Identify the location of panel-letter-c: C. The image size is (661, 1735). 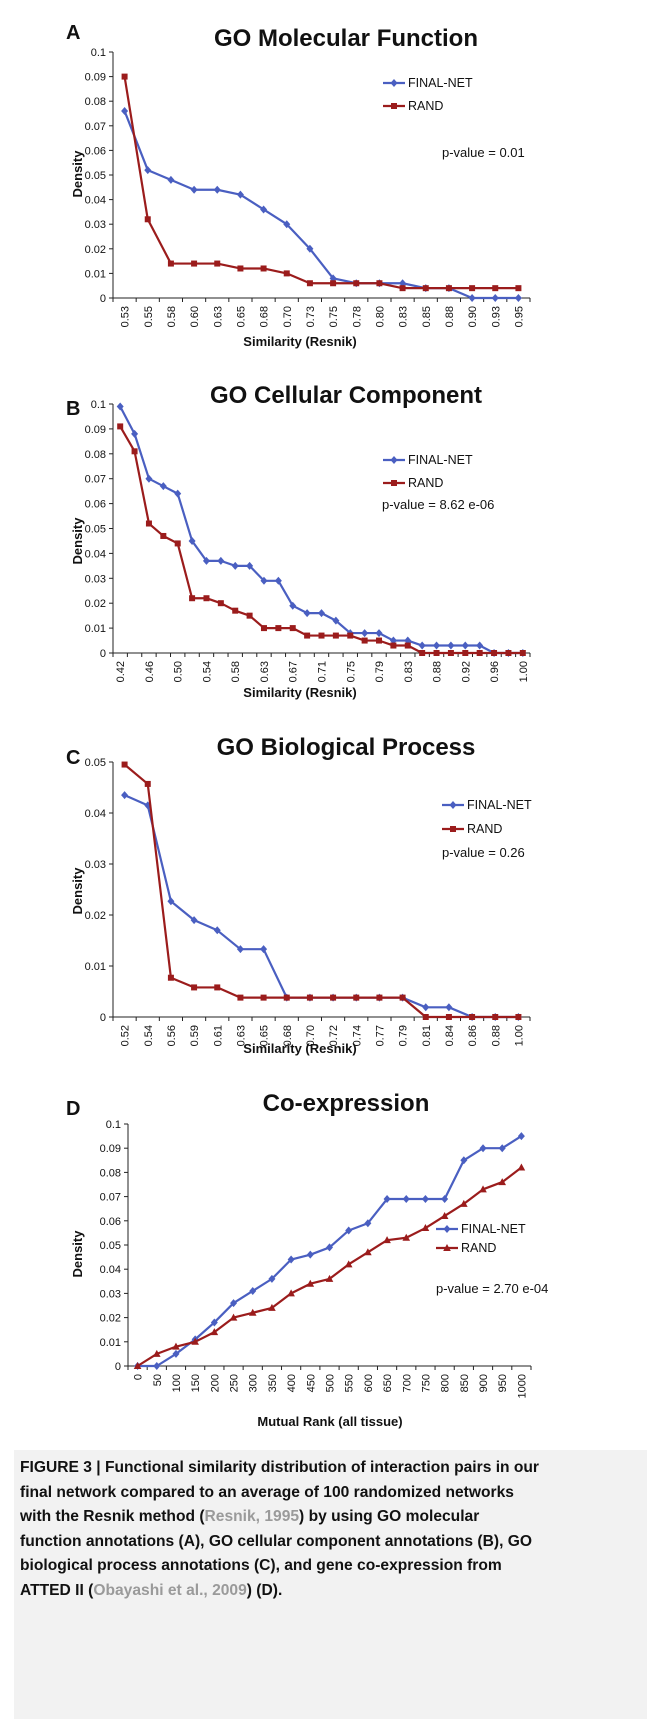
(73, 758).